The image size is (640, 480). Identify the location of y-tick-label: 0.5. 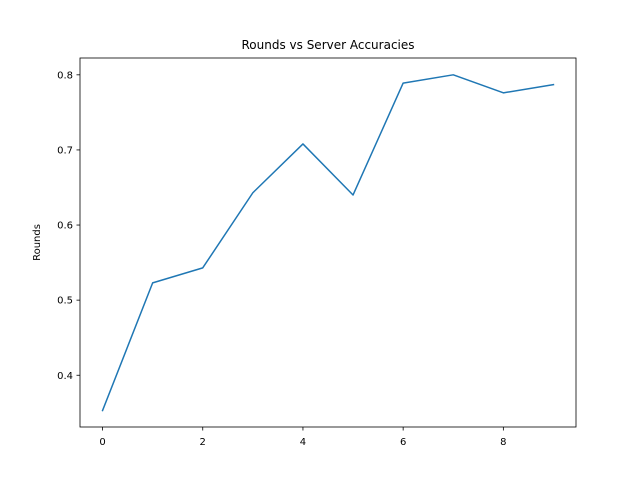
(65, 301).